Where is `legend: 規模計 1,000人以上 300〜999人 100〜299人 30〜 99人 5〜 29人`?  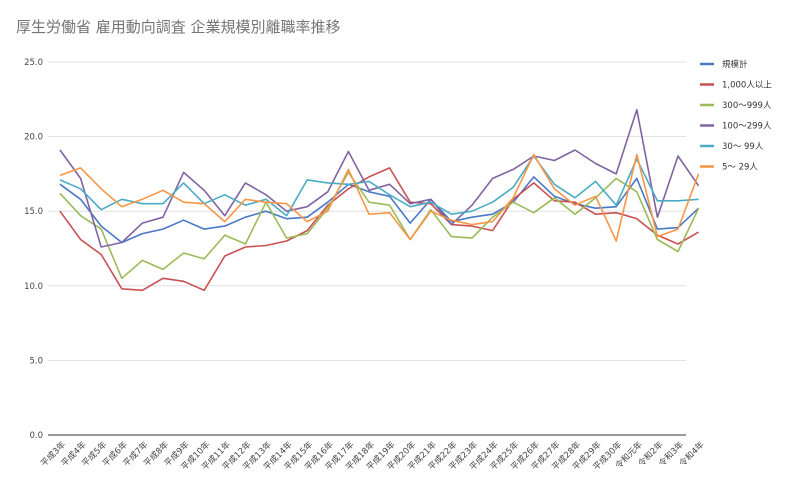 legend: 規模計 1,000人以上 300〜999人 100〜299人 30〜 99人 5〜 29人 is located at coordinates (736, 116).